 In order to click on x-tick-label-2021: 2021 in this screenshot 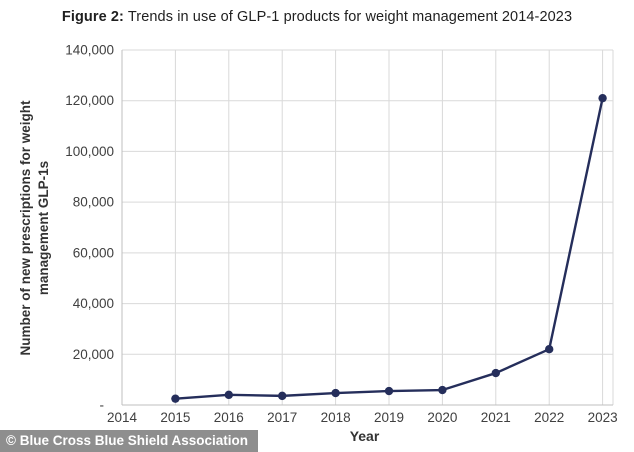, I will do `click(496, 417)`.